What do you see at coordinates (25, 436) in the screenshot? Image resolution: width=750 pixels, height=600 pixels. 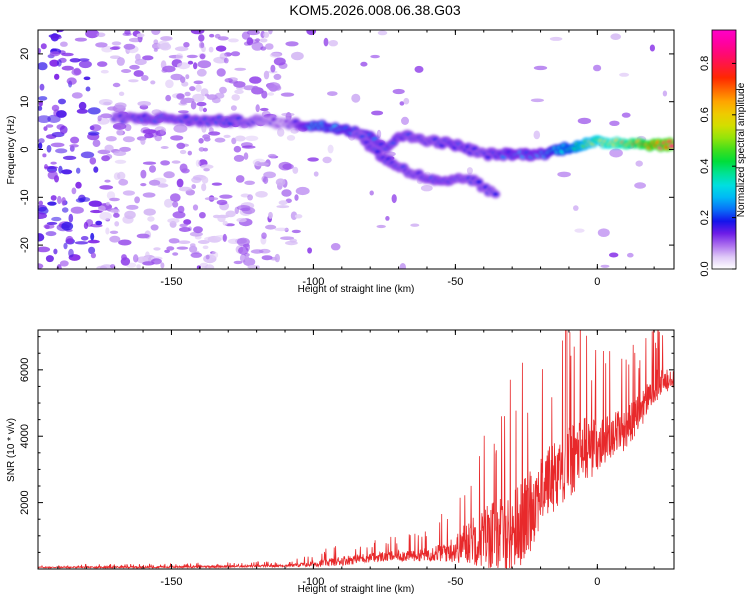 I see `snr-y-tick-label: 4000` at bounding box center [25, 436].